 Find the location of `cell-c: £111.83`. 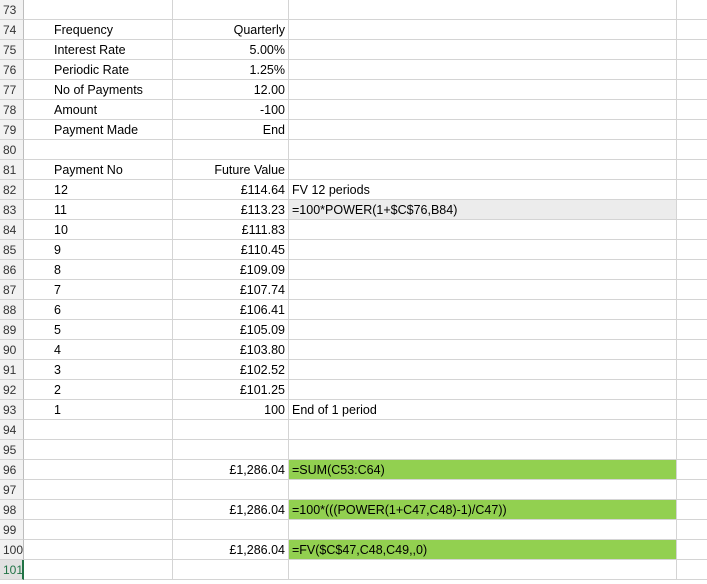

cell-c: £111.83 is located at coordinates (231, 230).